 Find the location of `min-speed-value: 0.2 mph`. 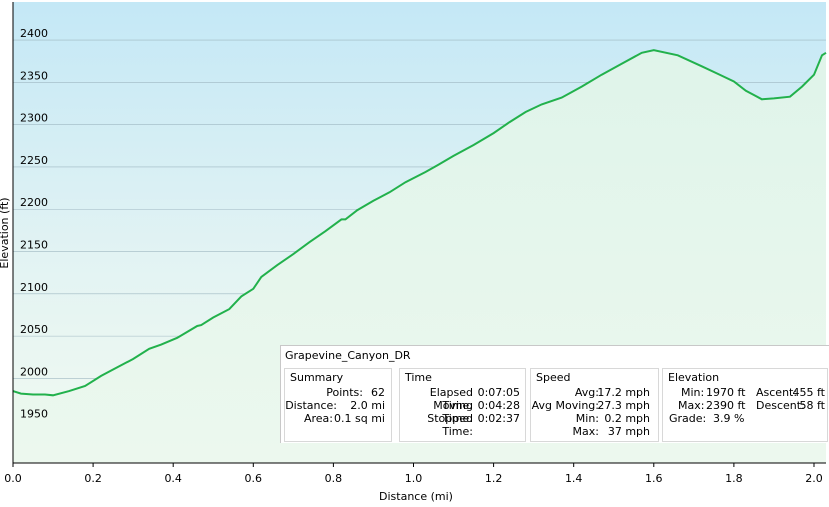

min-speed-value: 0.2 mph is located at coordinates (627, 418).